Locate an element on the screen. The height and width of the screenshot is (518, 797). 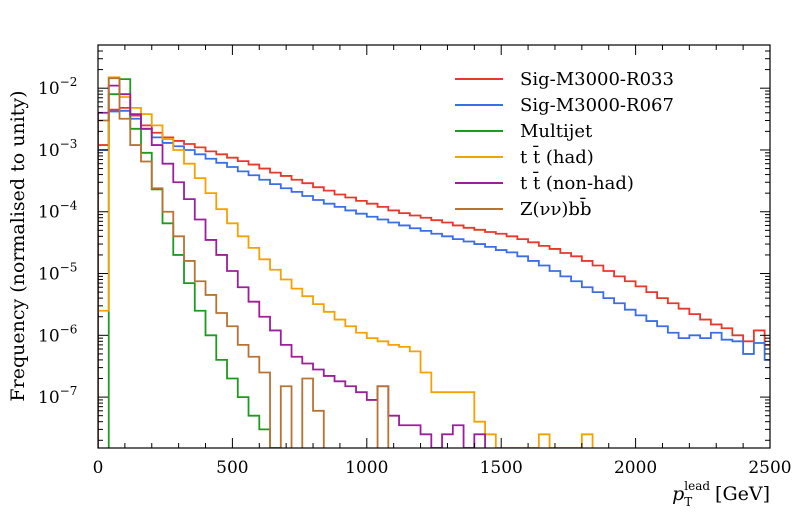
x-axis-title-main: p is located at coordinates (678, 494).